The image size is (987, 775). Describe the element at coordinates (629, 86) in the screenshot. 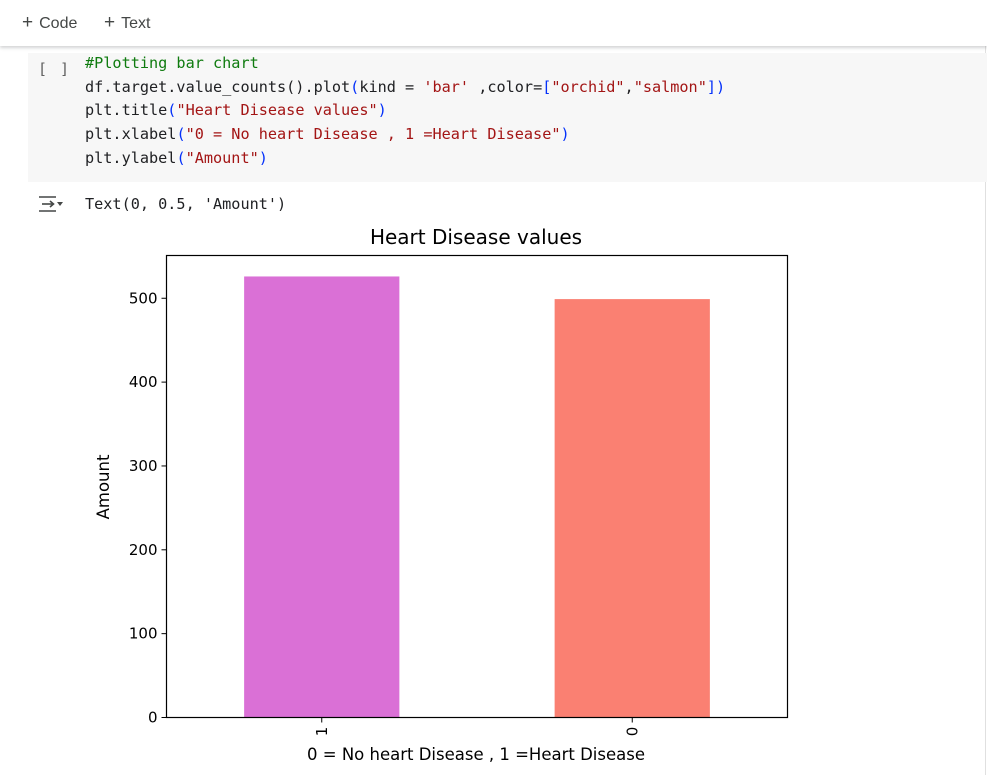

I see `code-token: ,` at that location.